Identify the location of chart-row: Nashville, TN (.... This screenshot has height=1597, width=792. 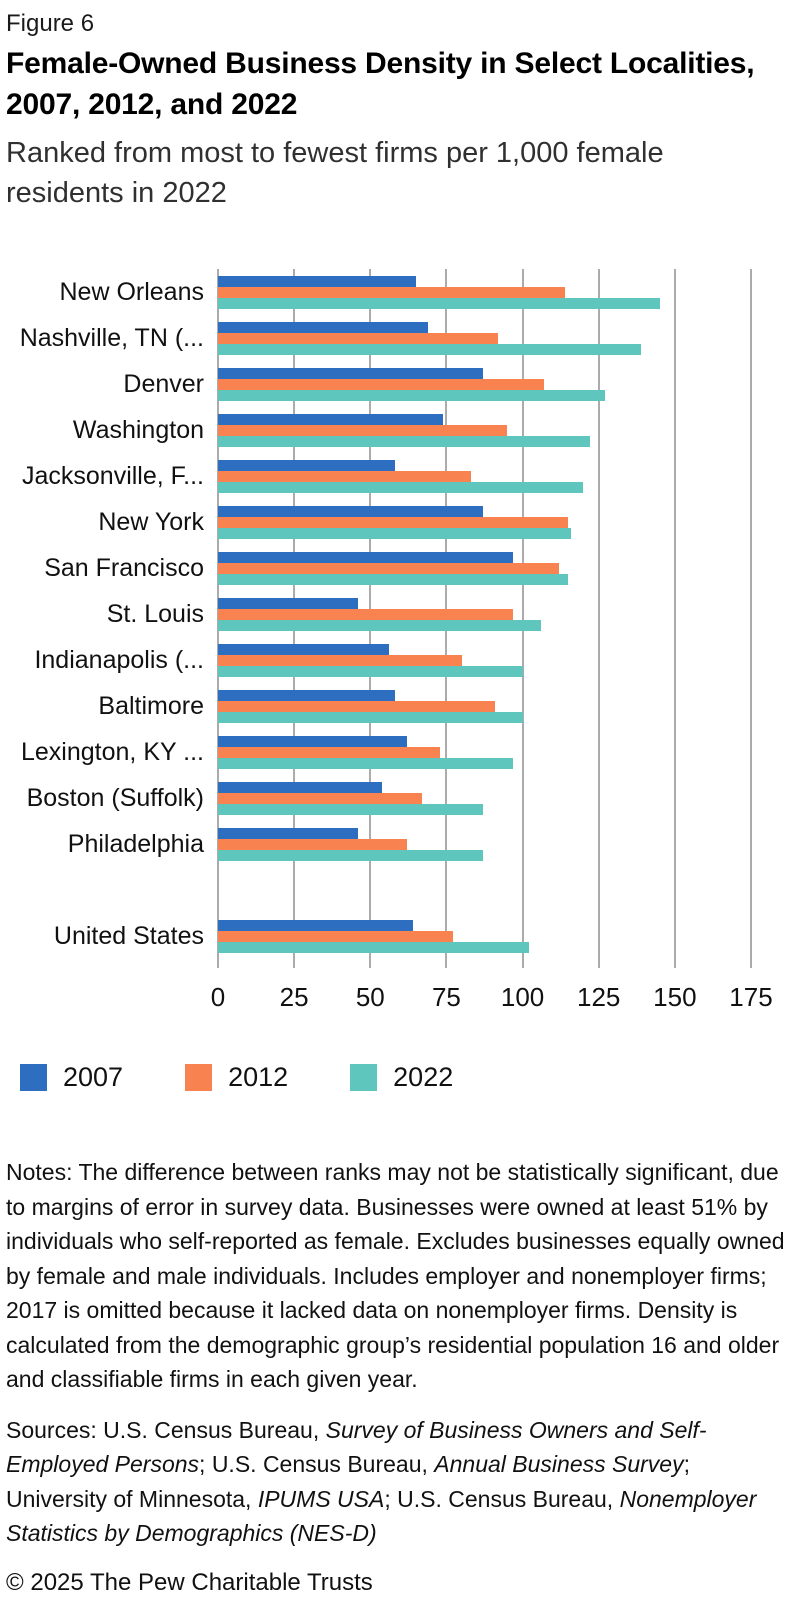
(396, 338).